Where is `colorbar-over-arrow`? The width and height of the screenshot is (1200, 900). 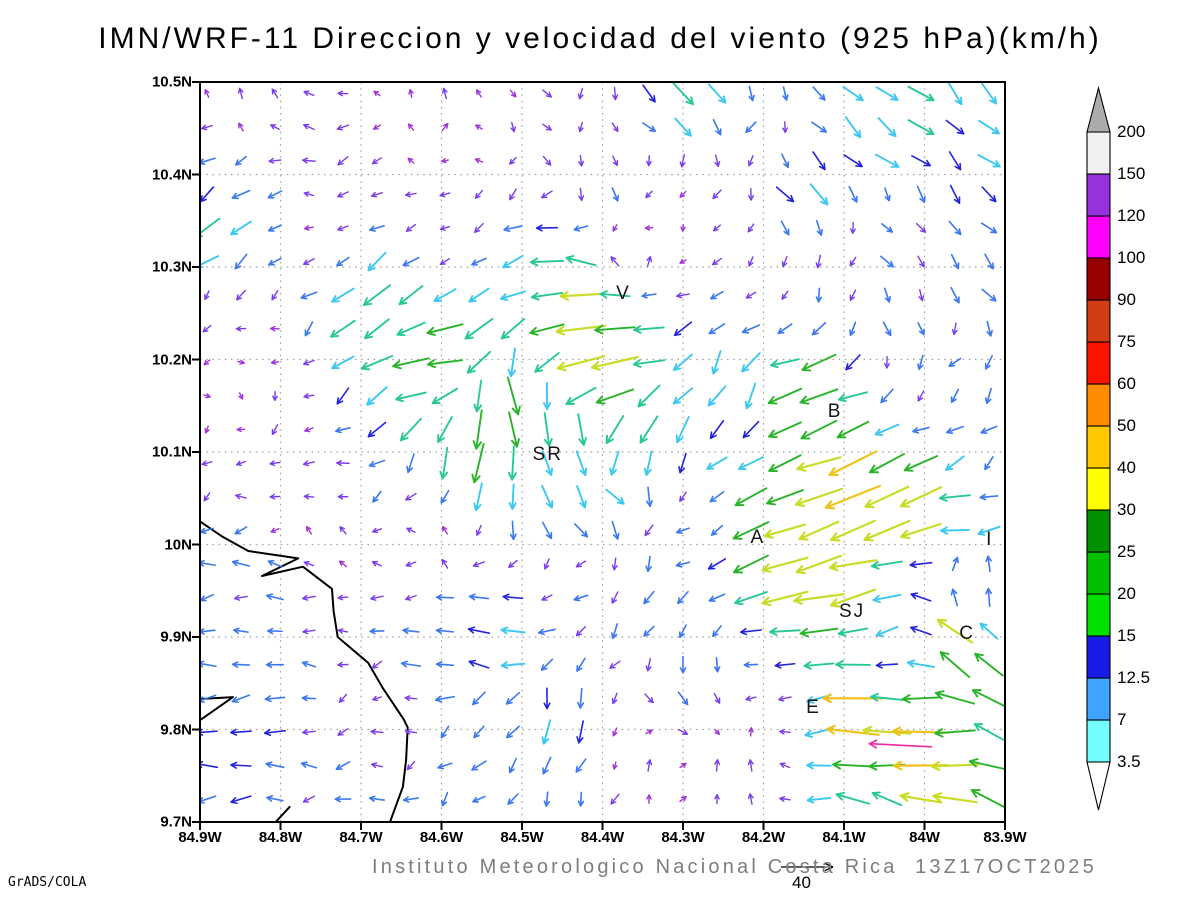
colorbar-over-arrow is located at coordinates (1098, 109).